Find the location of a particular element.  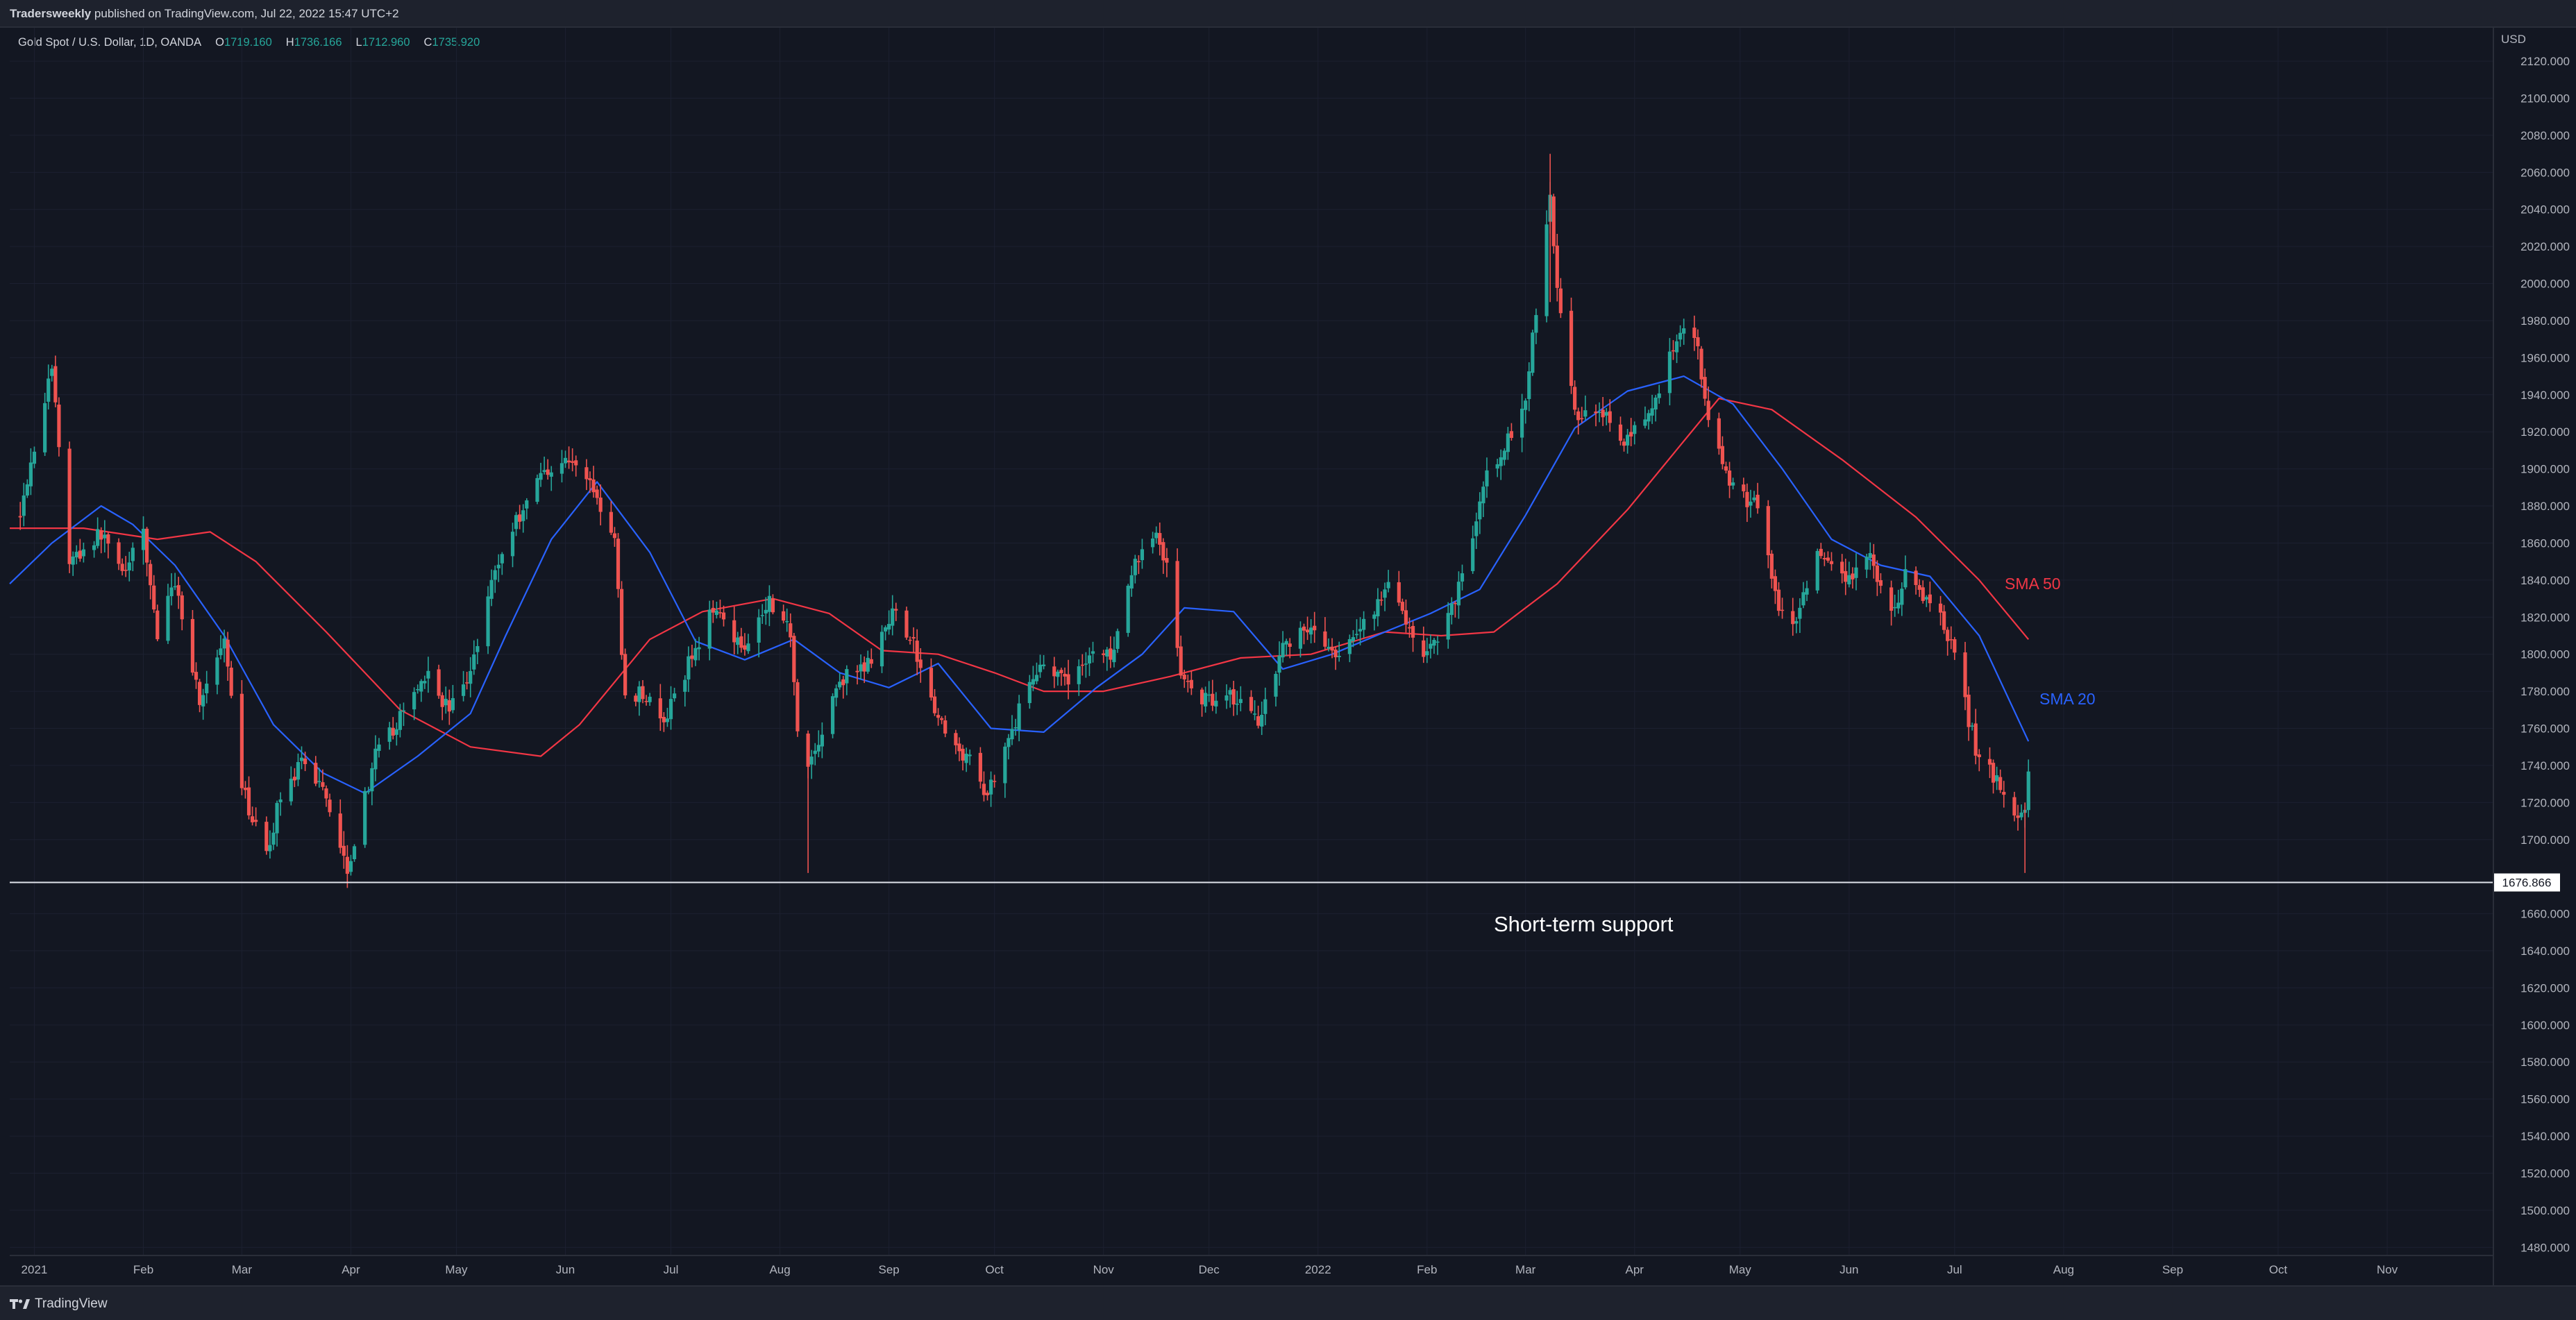

author-name: Tradersweekly is located at coordinates (51, 13).